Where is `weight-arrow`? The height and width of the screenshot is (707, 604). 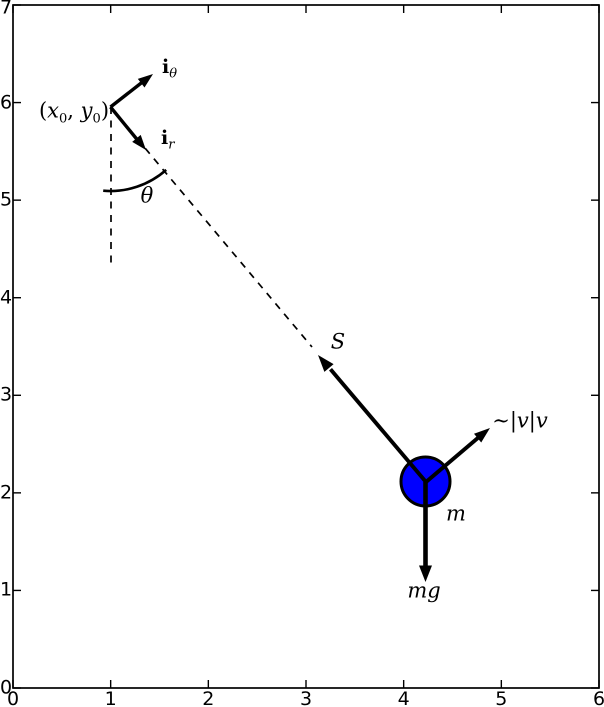 weight-arrow is located at coordinates (425, 532).